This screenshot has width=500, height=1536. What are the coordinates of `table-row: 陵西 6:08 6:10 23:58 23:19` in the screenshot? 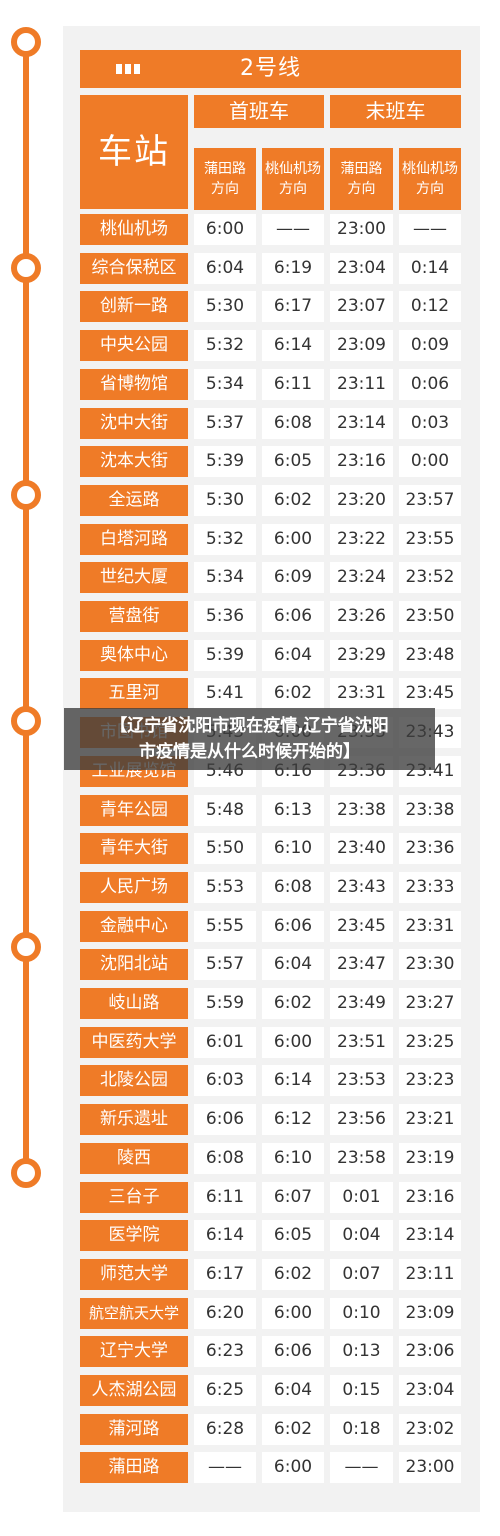 It's located at (270, 1158).